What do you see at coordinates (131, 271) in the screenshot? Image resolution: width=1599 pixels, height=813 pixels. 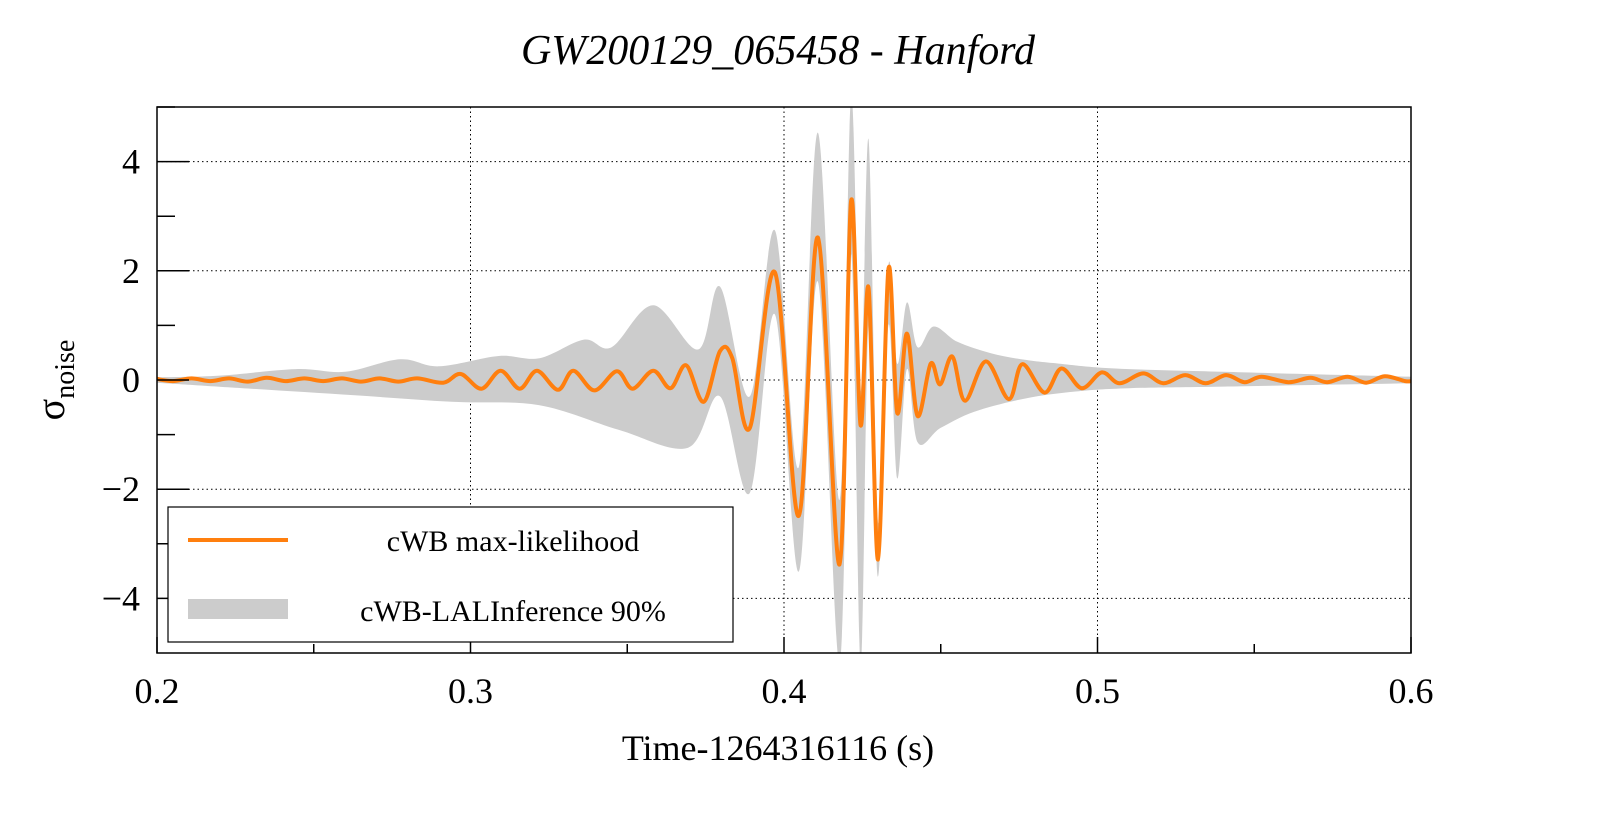 I see `y-tick-label: 2` at bounding box center [131, 271].